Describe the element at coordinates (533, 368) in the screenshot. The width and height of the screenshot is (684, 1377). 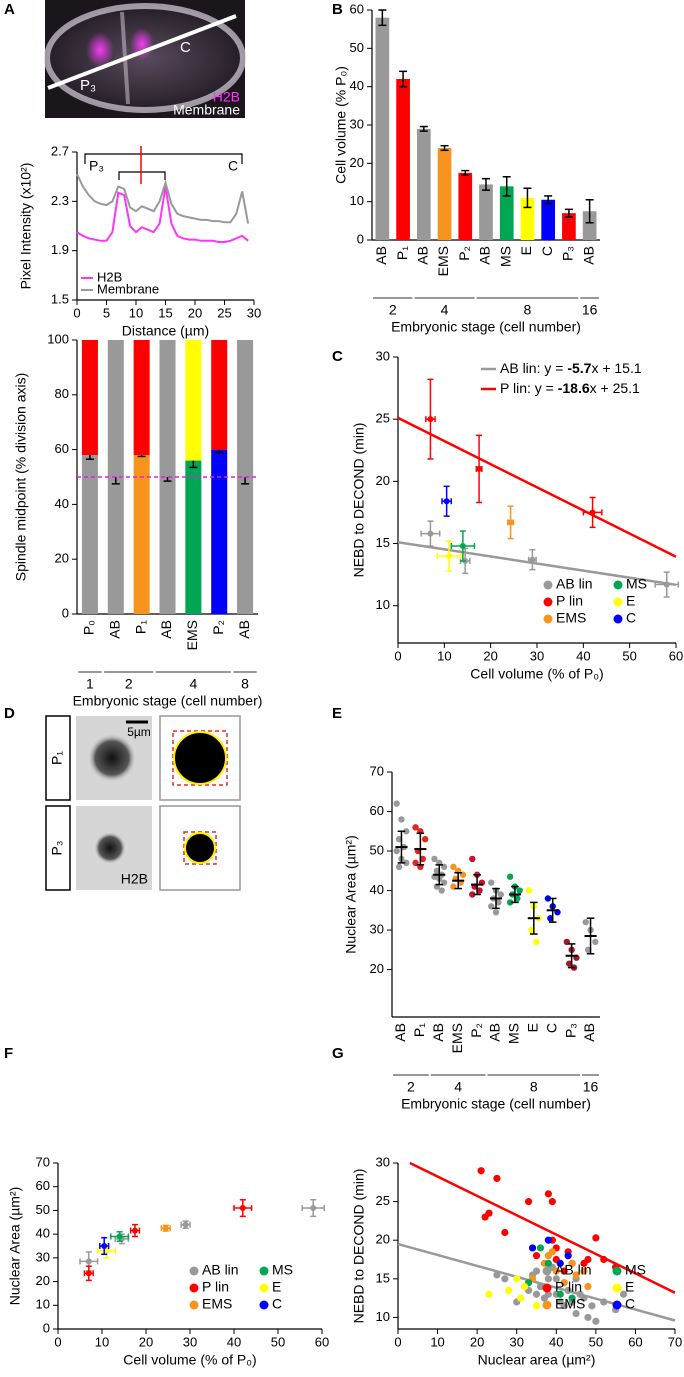
I see `fit-equation-part: AB lin: y =` at that location.